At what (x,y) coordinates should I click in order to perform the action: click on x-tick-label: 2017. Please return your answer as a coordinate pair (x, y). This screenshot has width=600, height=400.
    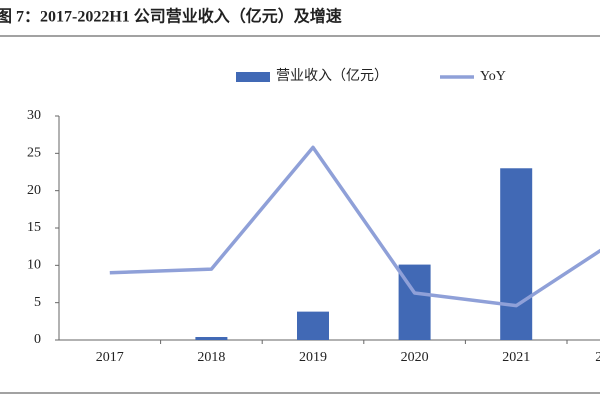
    Looking at the image, I should click on (110, 357).